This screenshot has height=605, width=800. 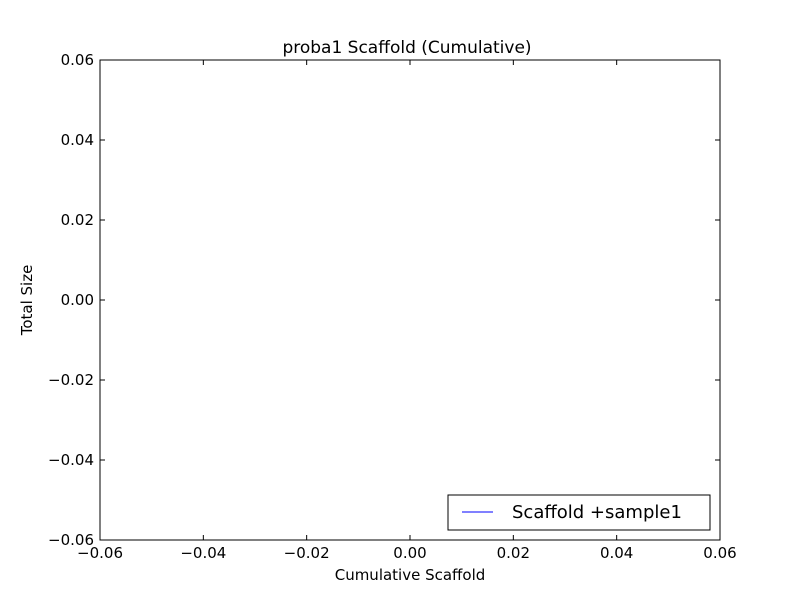 What do you see at coordinates (410, 575) in the screenshot?
I see `x-axis-label: Cumulative Scaffold` at bounding box center [410, 575].